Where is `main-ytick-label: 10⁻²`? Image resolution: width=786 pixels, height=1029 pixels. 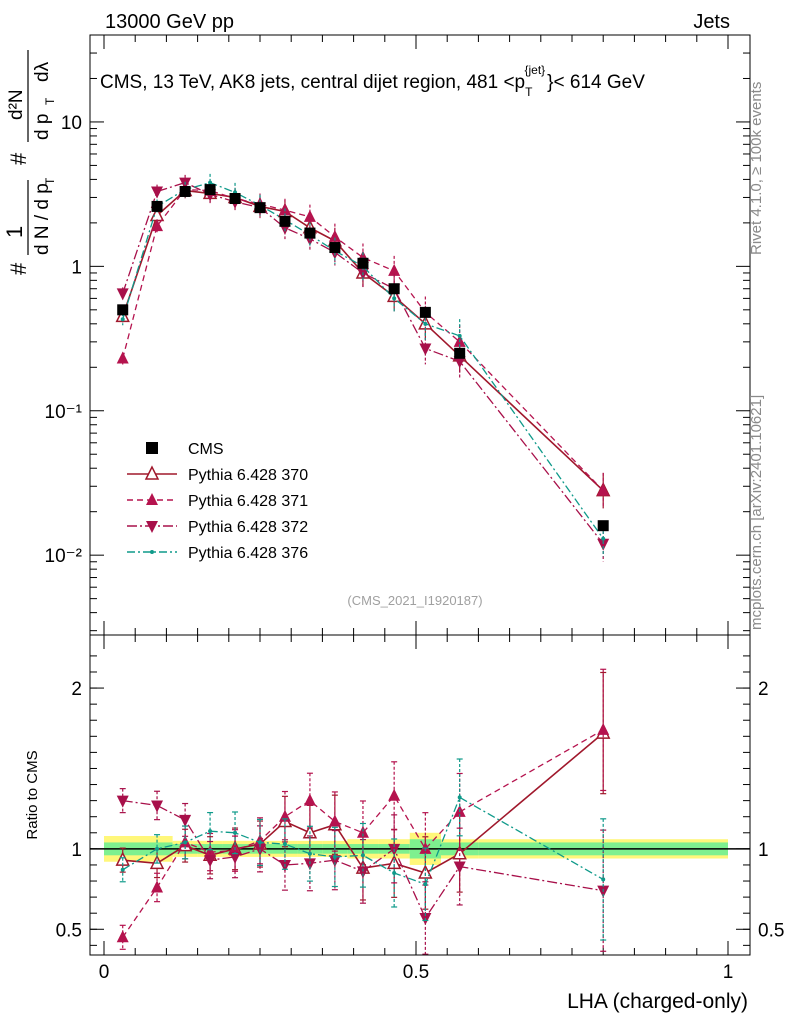 main-ytick-label: 10⁻² is located at coordinates (64, 556).